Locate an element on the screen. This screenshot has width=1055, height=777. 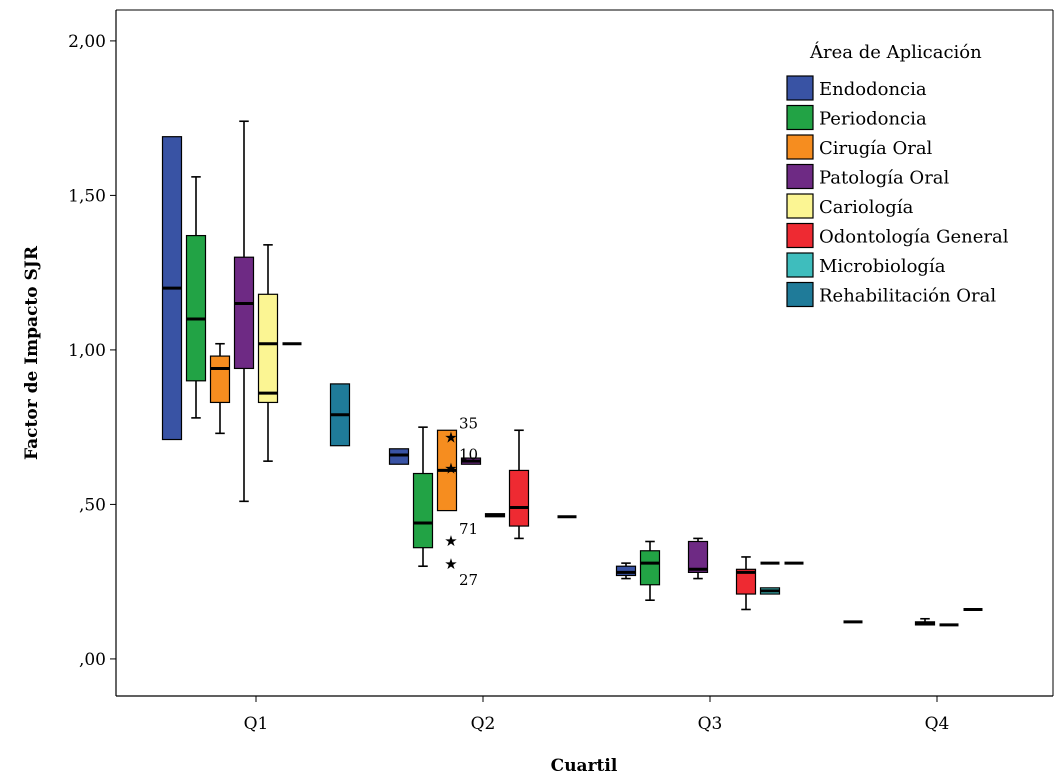
outlier-marks: ★35★10★71★27 is located at coordinates (461, 501).